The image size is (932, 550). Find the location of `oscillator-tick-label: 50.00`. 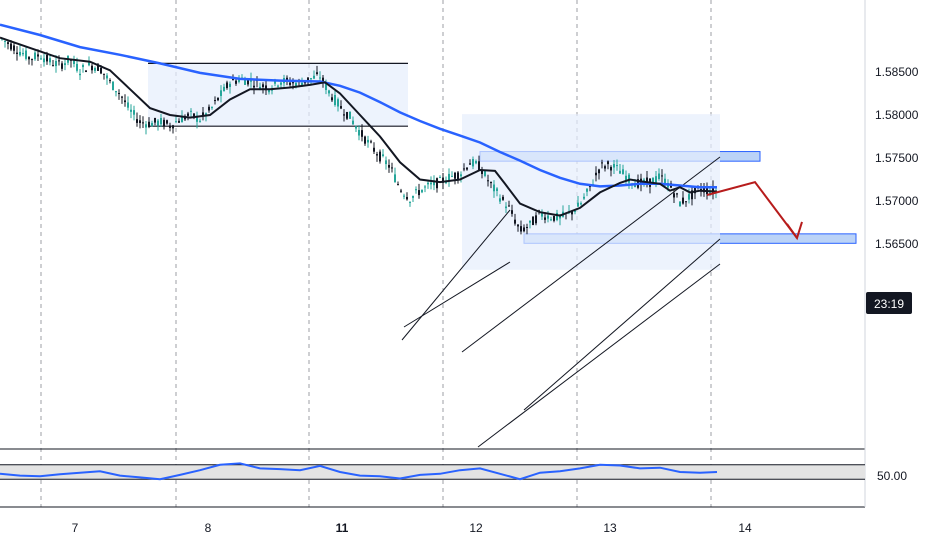

oscillator-tick-label: 50.00 is located at coordinates (892, 476).